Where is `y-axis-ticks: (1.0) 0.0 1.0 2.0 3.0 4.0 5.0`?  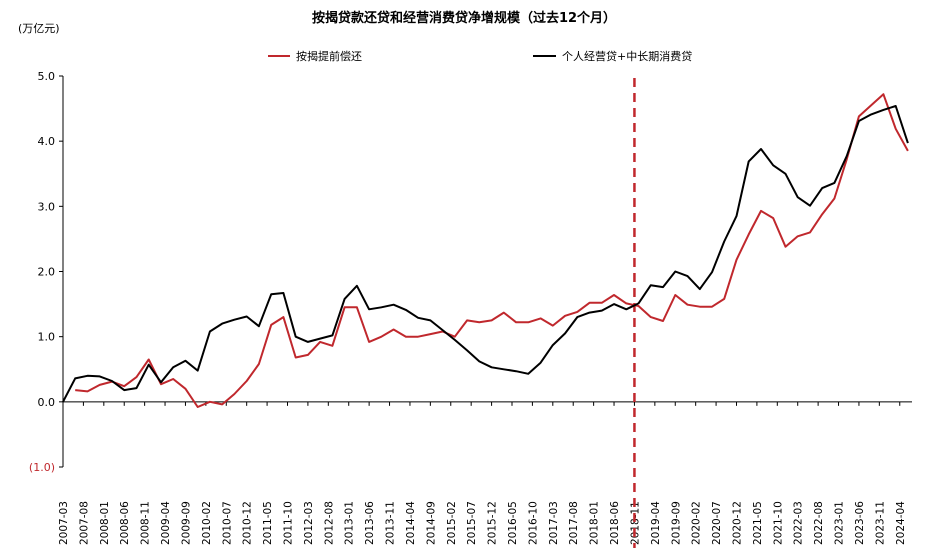
y-axis-ticks: (1.0) 0.0 1.0 2.0 3.0 4.0 5.0 is located at coordinates (46, 272).